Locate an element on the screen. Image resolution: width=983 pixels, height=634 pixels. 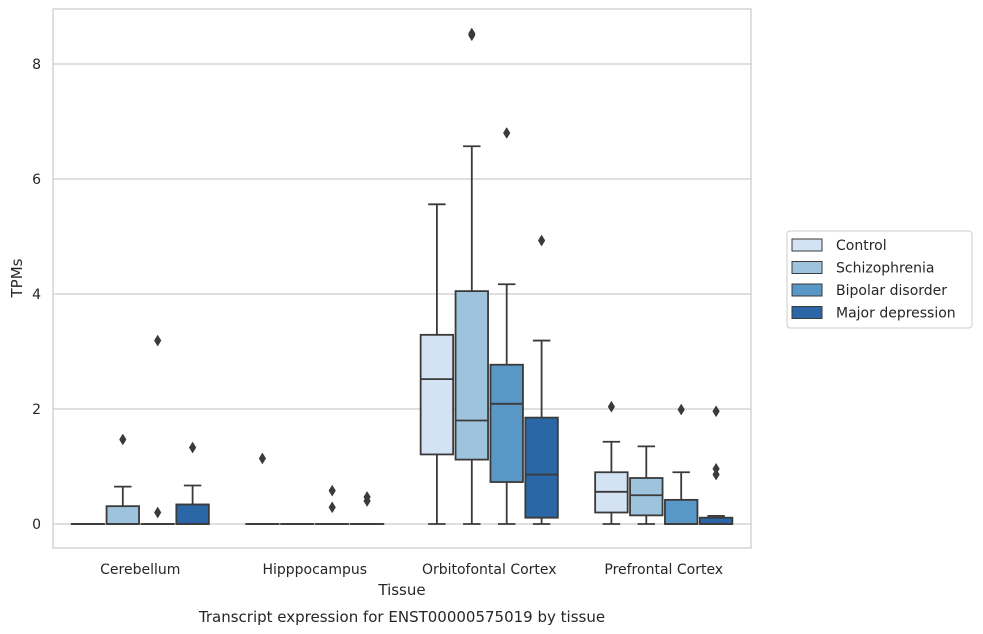
legend-frame is located at coordinates (879, 279).